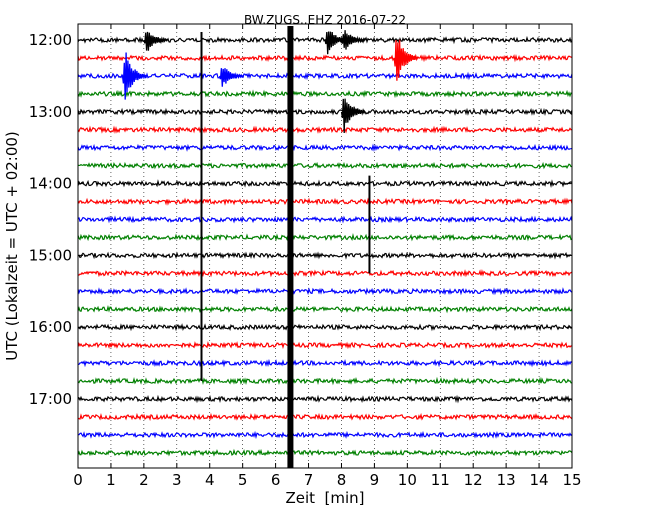  What do you see at coordinates (50, 184) in the screenshot?
I see `y-tick-label: 14:00` at bounding box center [50, 184].